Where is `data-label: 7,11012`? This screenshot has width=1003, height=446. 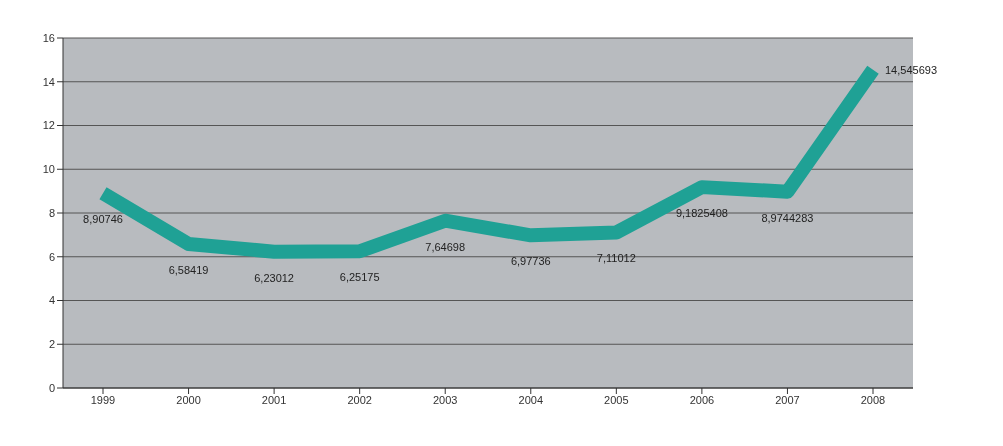 data-label: 7,11012 is located at coordinates (616, 258).